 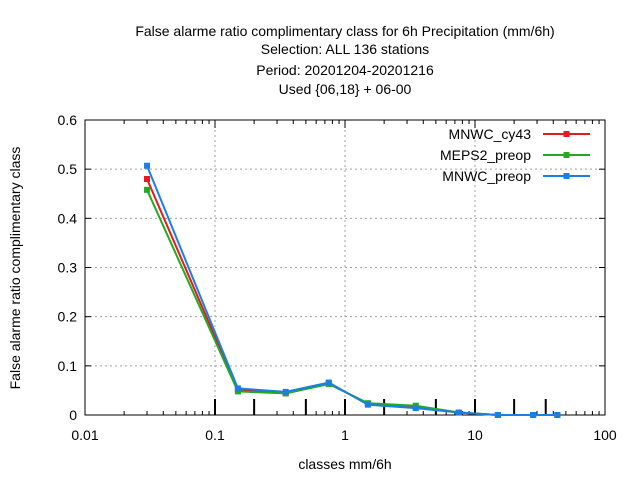 What do you see at coordinates (68, 317) in the screenshot?
I see `y-tick-label: 0.2` at bounding box center [68, 317].